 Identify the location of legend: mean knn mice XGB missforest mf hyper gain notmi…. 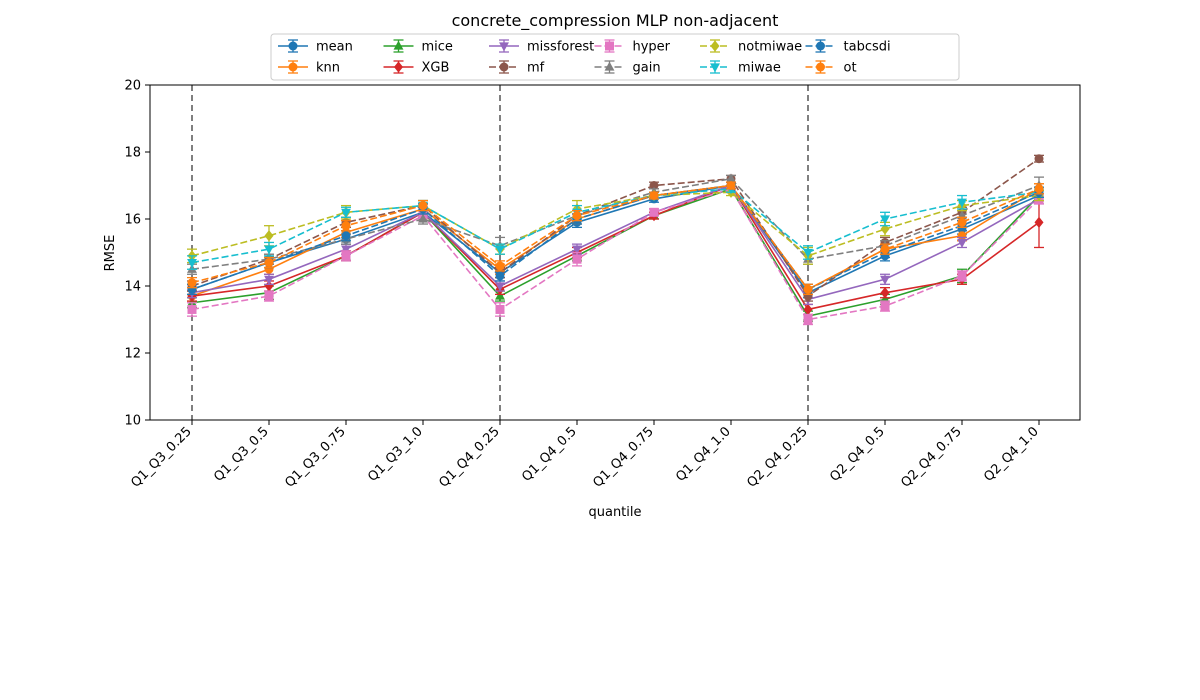
(615, 57).